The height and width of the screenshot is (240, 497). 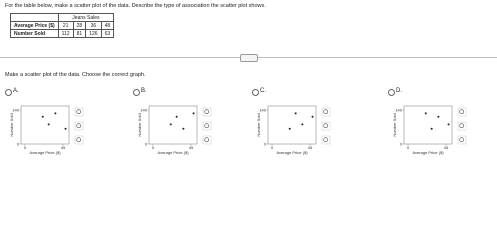 What do you see at coordinates (93, 25) in the screenshot?
I see `cell: 36` at bounding box center [93, 25].